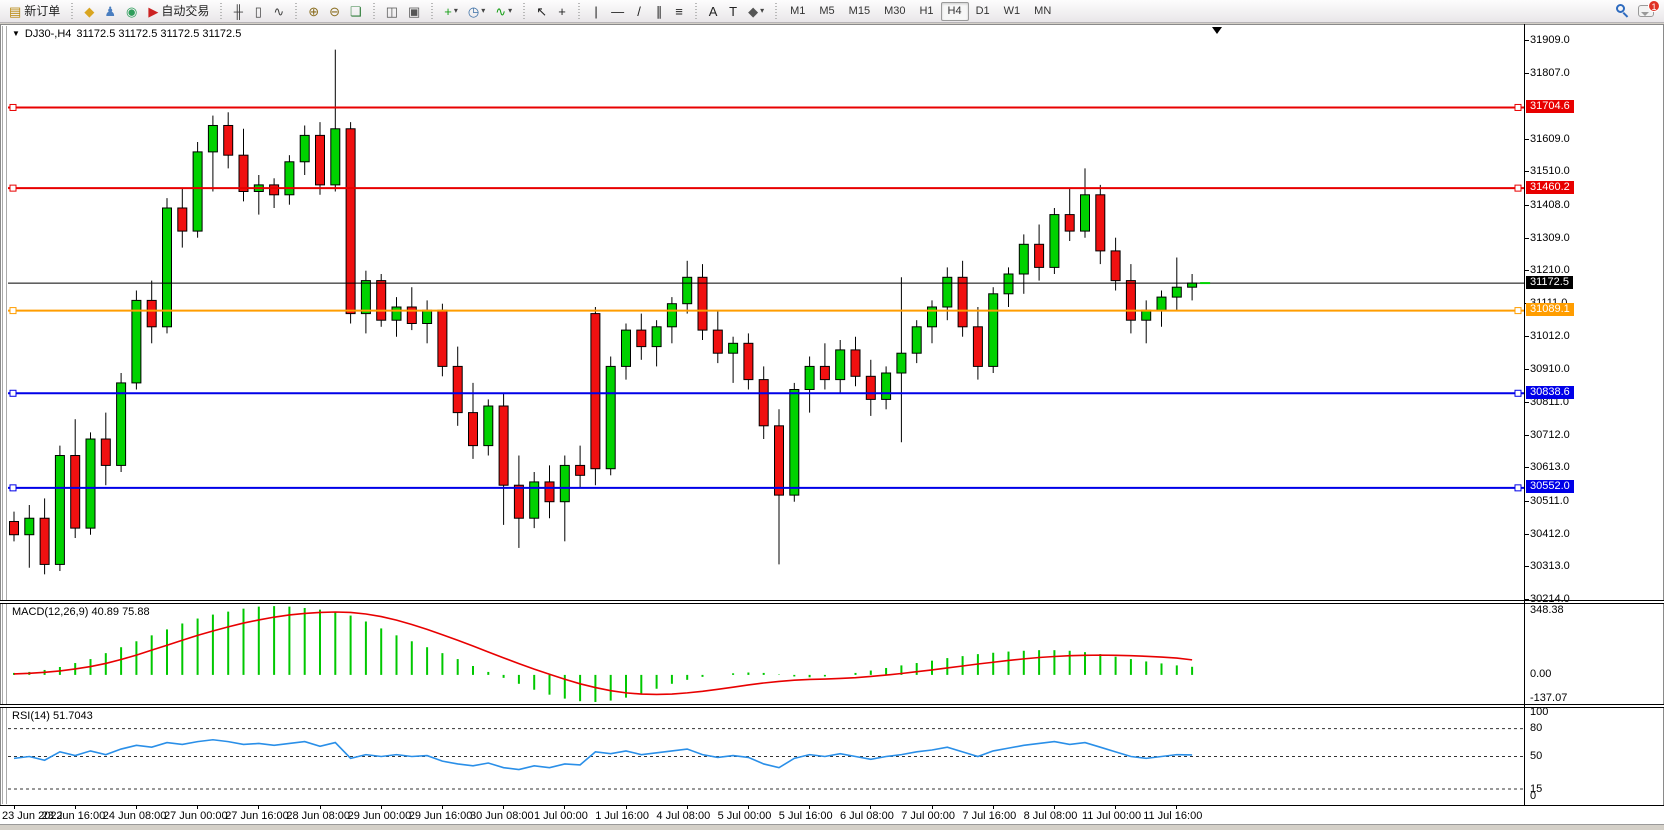 This screenshot has height=830, width=1664. I want to click on profile-button: ♟, so click(110, 11).